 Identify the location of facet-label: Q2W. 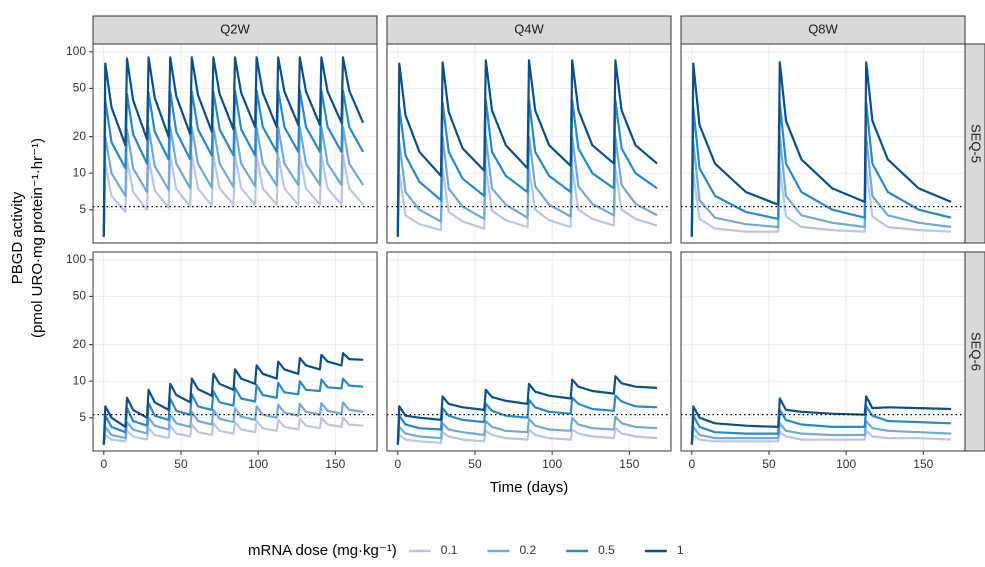
(235, 28).